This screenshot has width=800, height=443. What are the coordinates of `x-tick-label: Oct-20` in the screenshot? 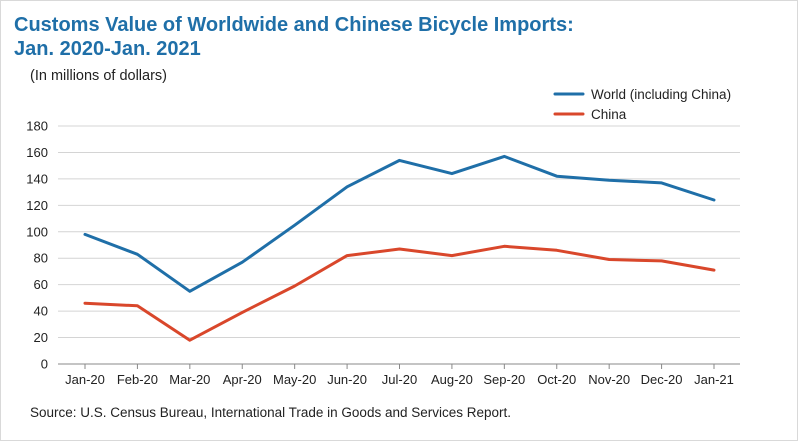 It's located at (556, 379).